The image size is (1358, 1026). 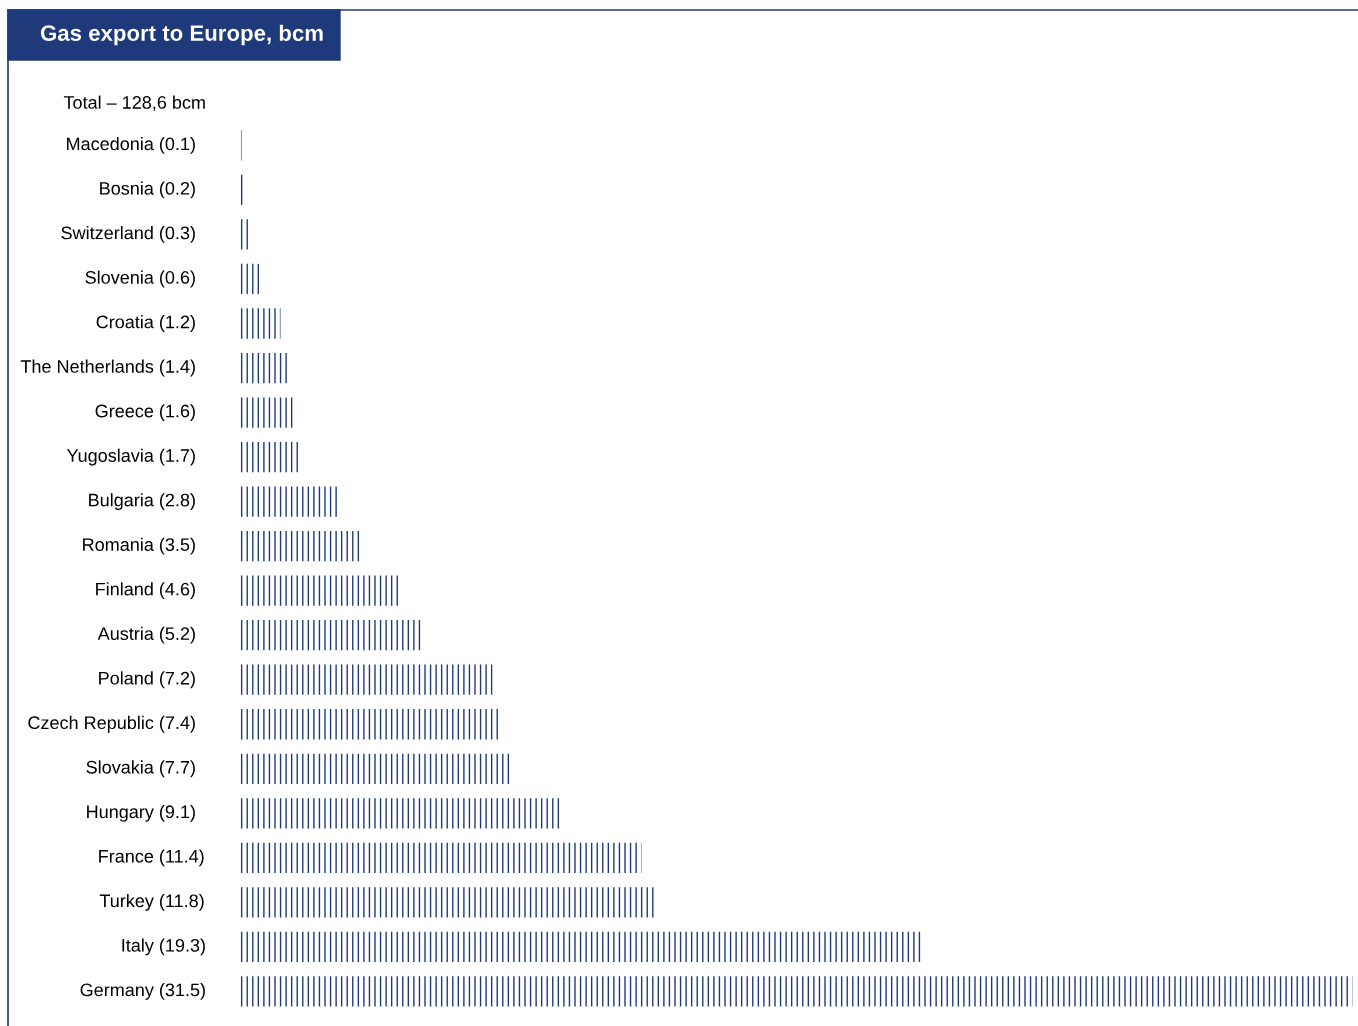 What do you see at coordinates (177, 546) in the screenshot?
I see `data-label: (3.5)` at bounding box center [177, 546].